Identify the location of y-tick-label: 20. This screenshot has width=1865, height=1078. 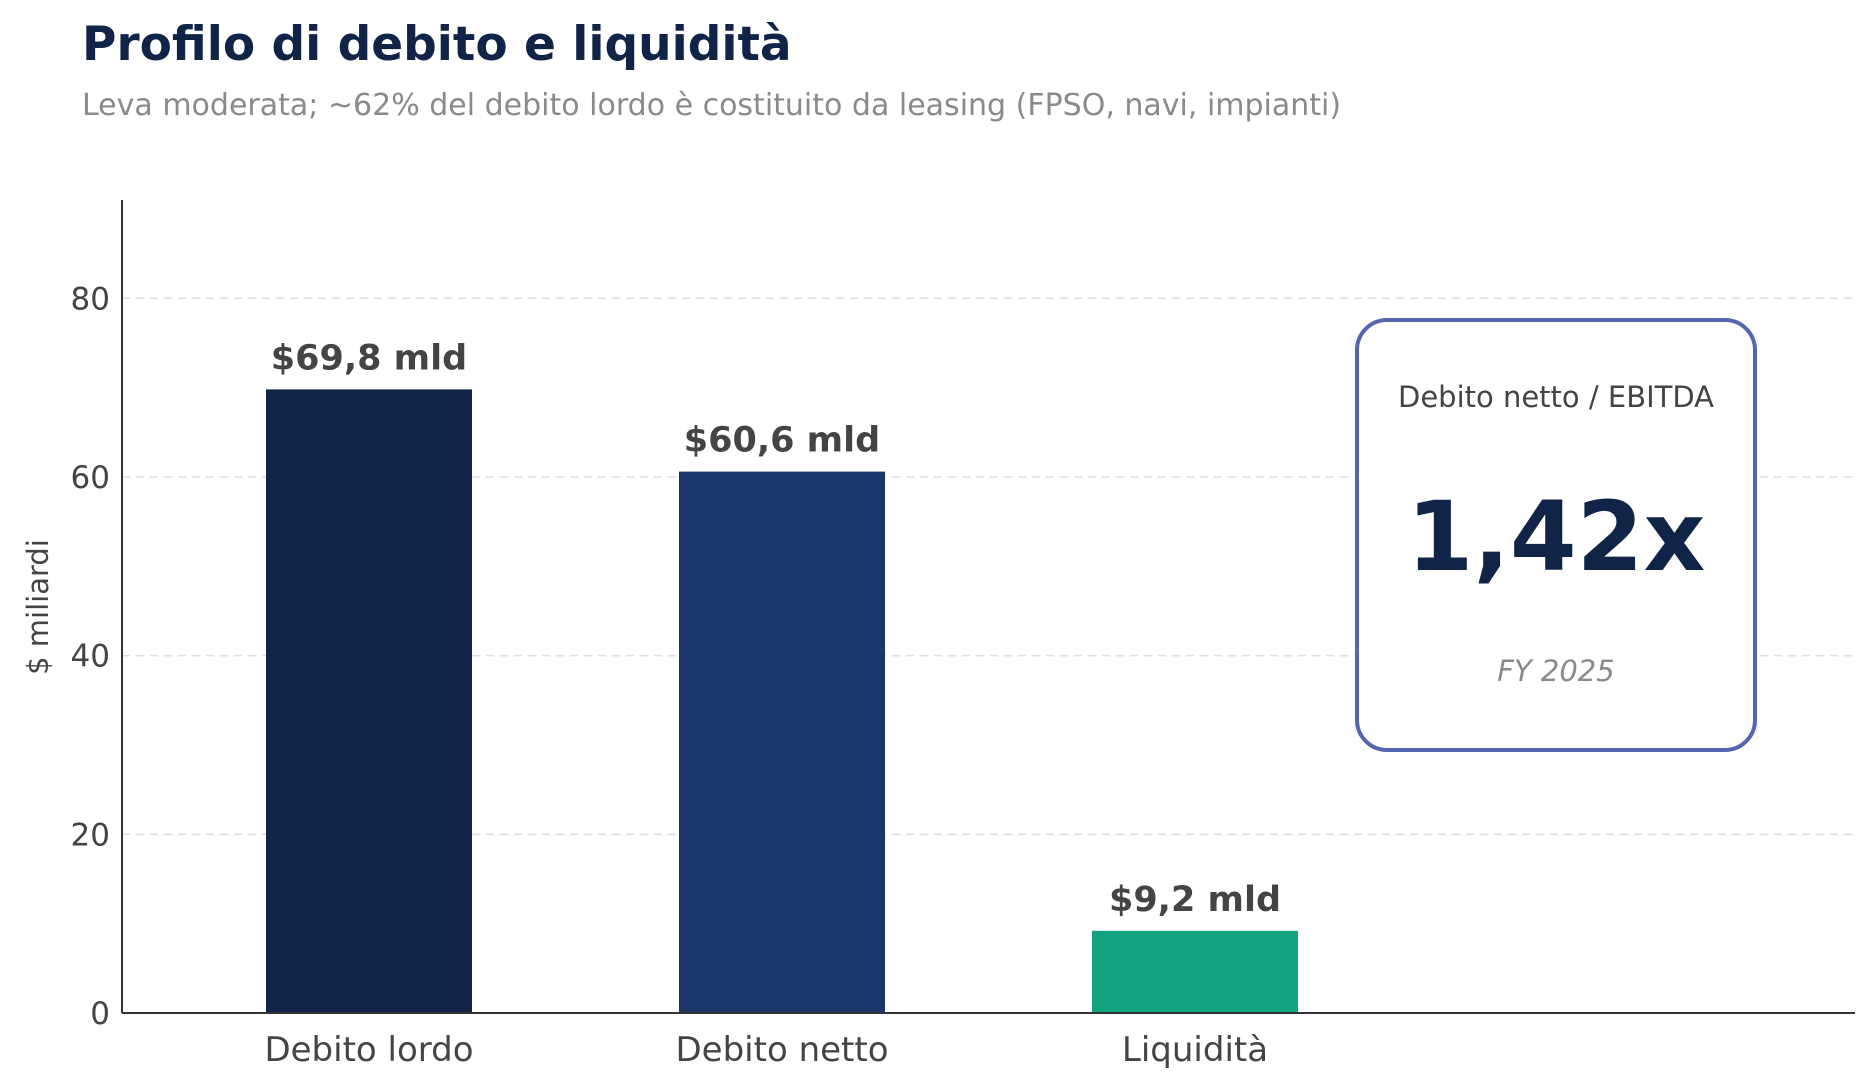
(90, 835).